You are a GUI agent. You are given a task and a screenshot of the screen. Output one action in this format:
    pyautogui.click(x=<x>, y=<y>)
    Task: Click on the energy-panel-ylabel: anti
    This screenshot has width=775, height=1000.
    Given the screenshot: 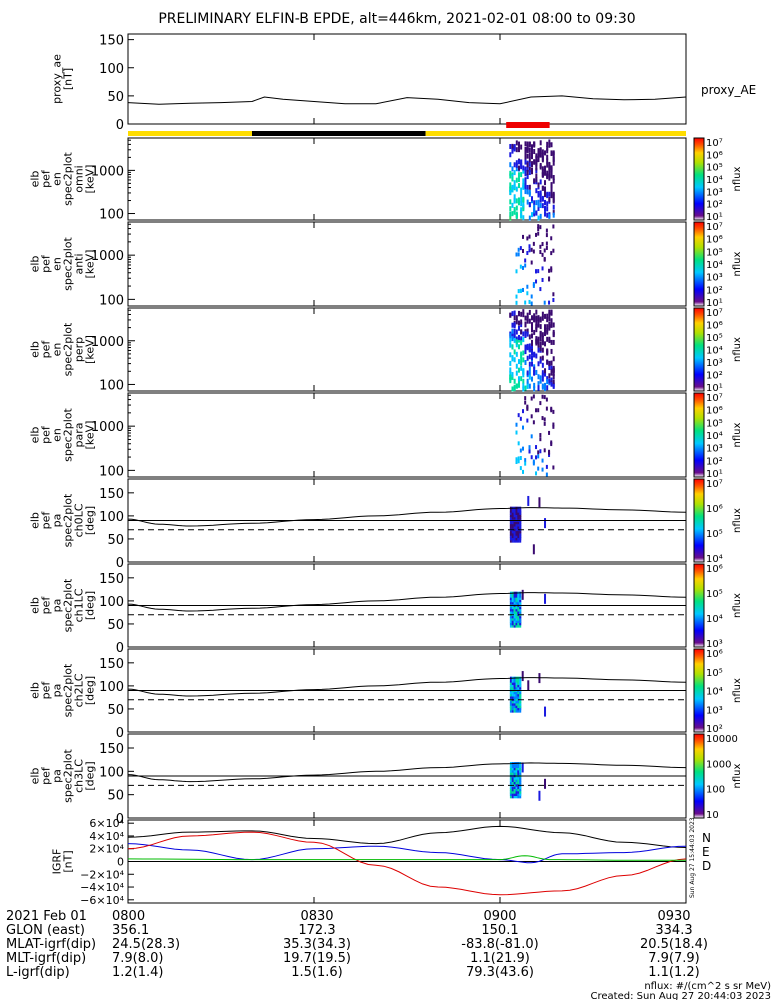 What is the action you would take?
    pyautogui.click(x=79, y=263)
    